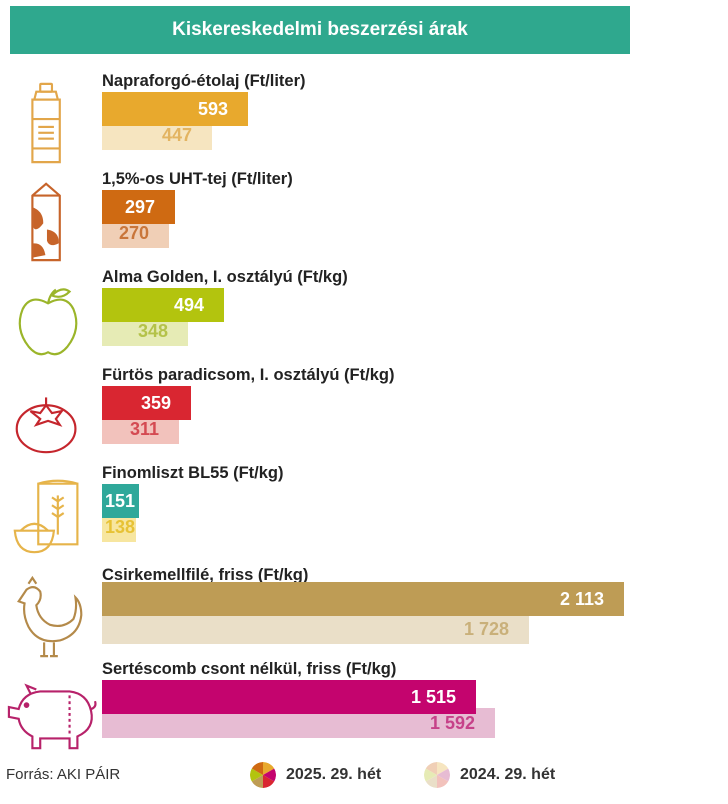 This screenshot has height=804, width=728. Describe the element at coordinates (50, 711) in the screenshot. I see `pig-icon` at that location.